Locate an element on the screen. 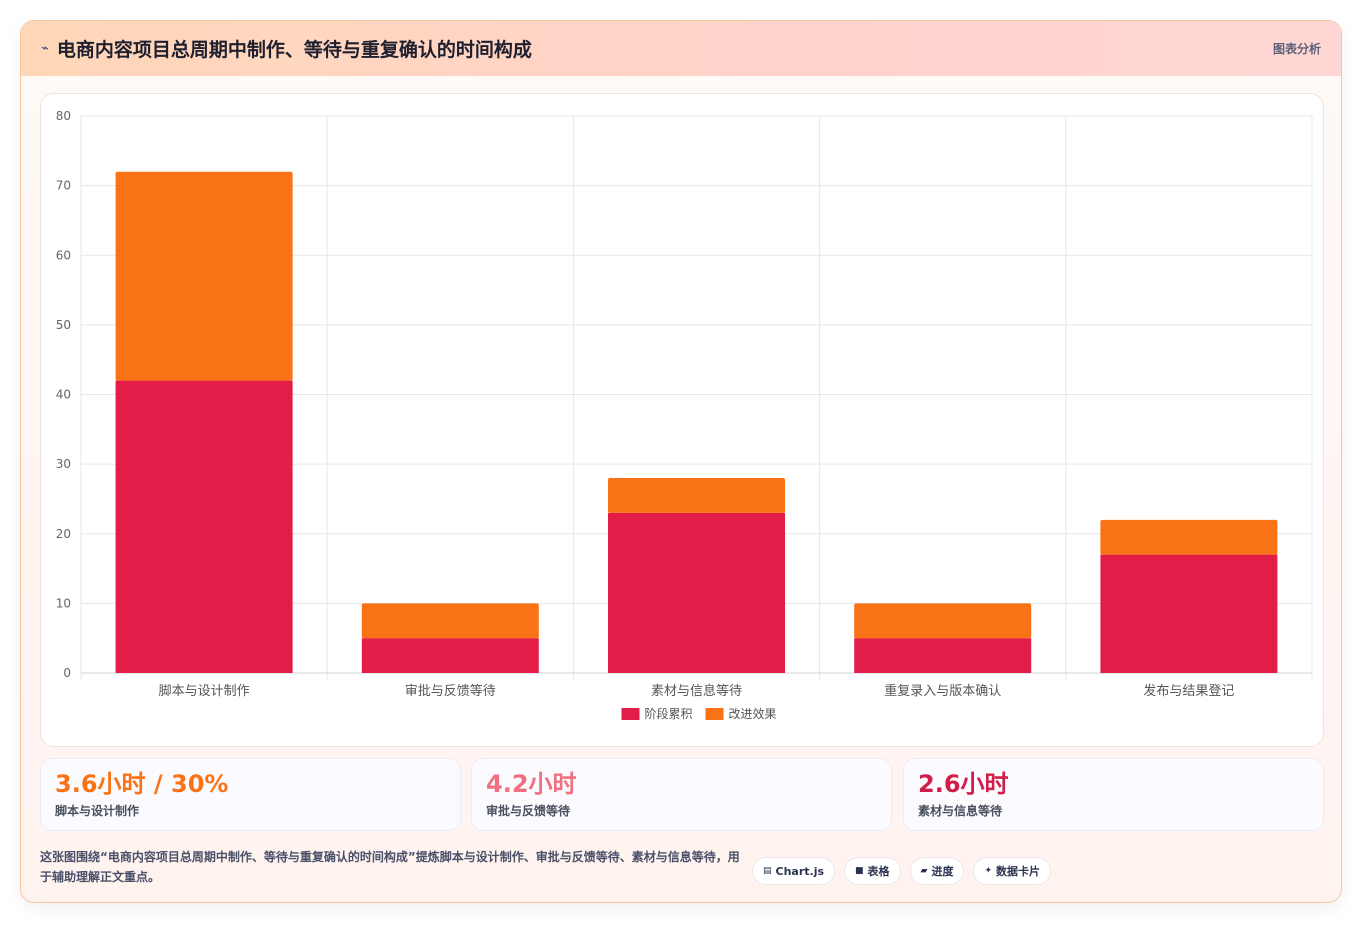 Image resolution: width=1363 pixels, height=925 pixels. legend-label: 改进效果 is located at coordinates (753, 713).